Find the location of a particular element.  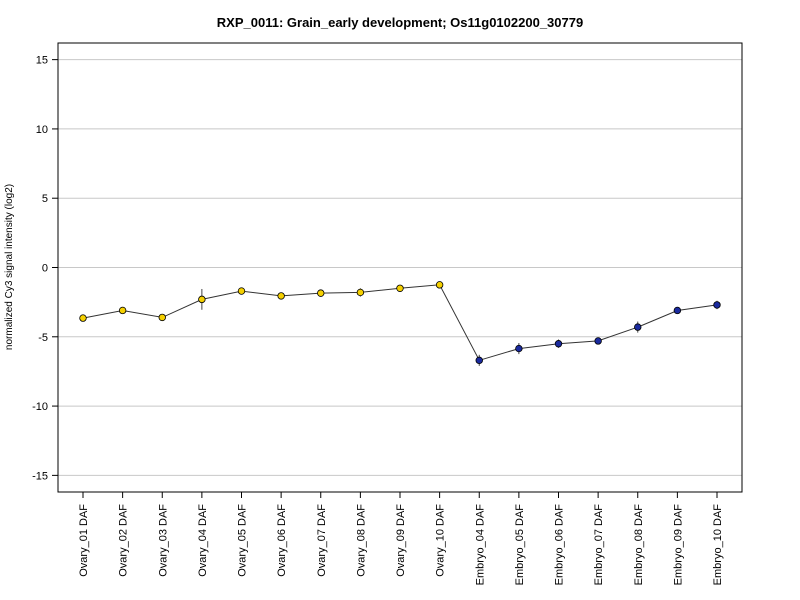

x-tick-label: Ovary_02 DAF is located at coordinates (124, 540).